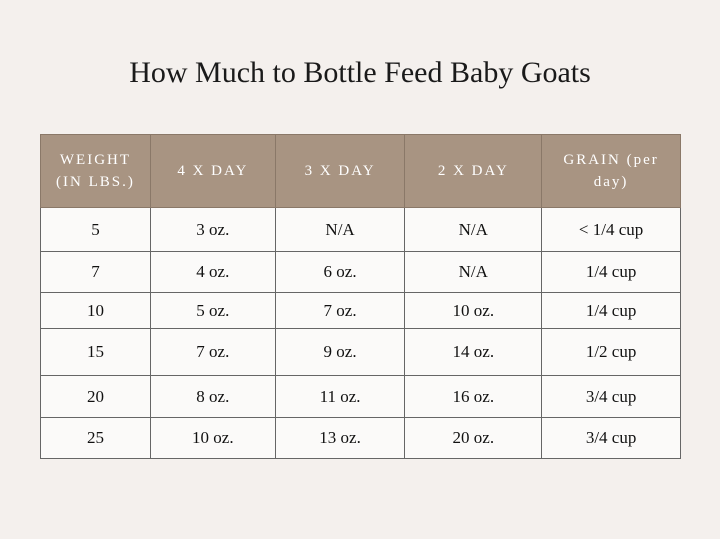  Describe the element at coordinates (611, 229) in the screenshot. I see `table-cell: < 1/4 cup` at that location.